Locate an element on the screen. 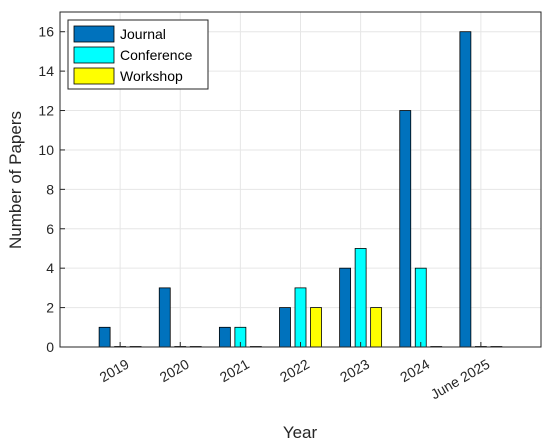  x-tick-label: 2020 is located at coordinates (174, 371).